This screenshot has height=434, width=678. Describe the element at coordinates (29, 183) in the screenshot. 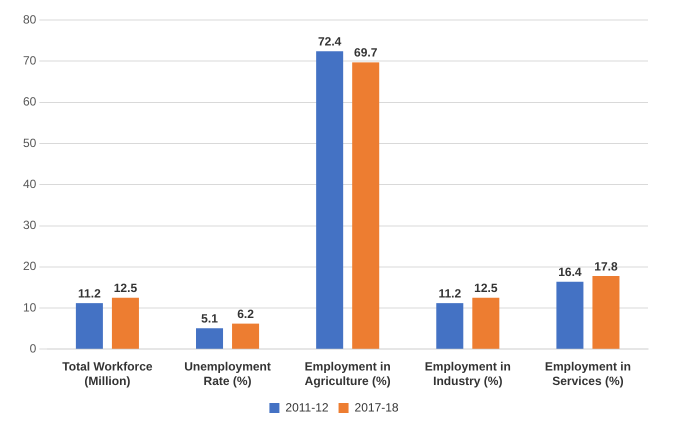

I see `y-tick-label: 40` at that location.